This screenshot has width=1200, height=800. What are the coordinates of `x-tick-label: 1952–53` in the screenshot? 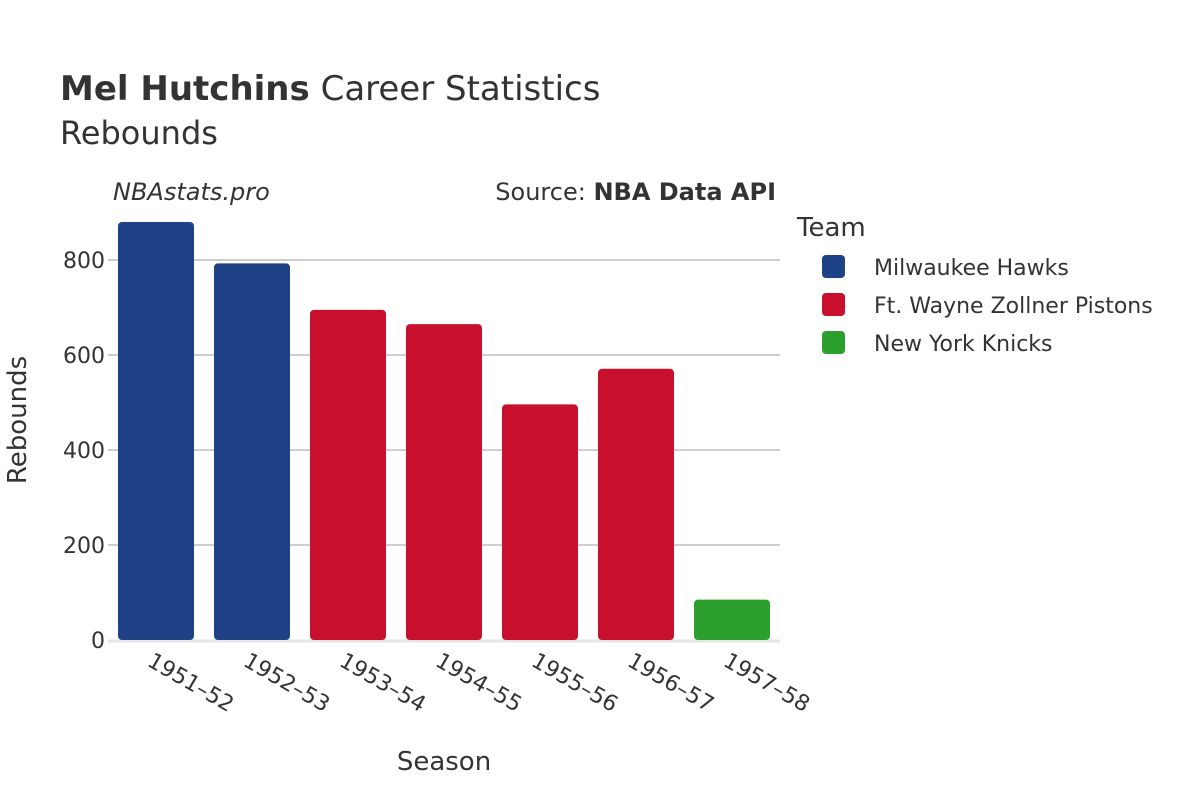 It's located at (286, 683).